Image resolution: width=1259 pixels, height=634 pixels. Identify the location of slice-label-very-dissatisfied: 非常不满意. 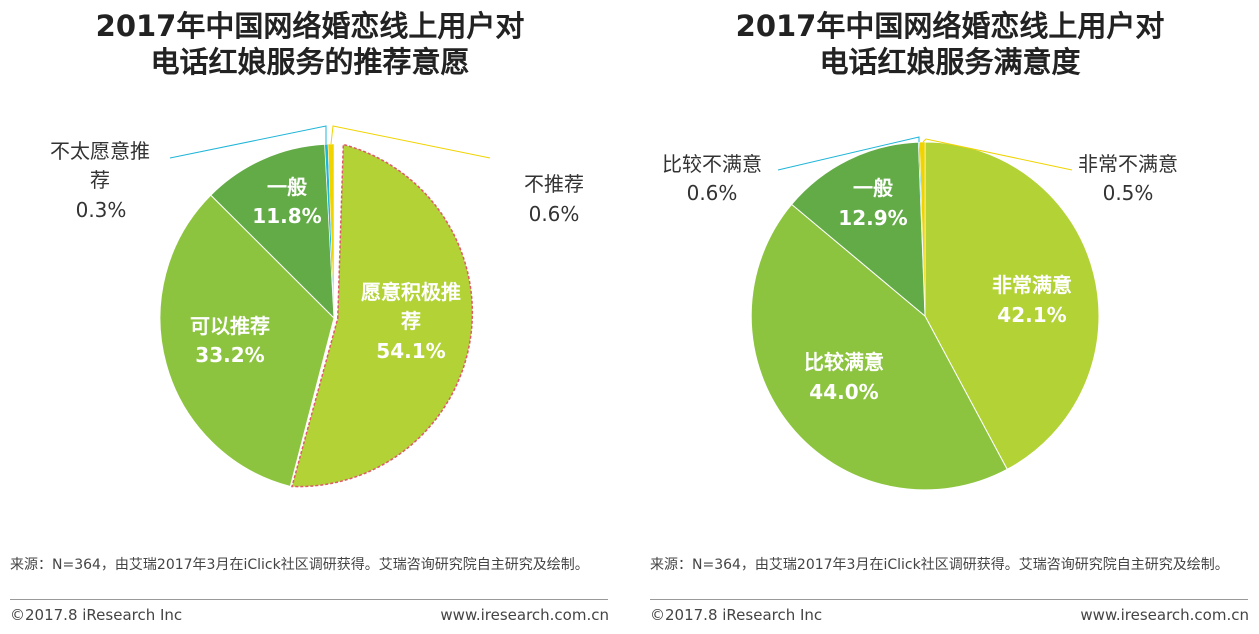
(1128, 164).